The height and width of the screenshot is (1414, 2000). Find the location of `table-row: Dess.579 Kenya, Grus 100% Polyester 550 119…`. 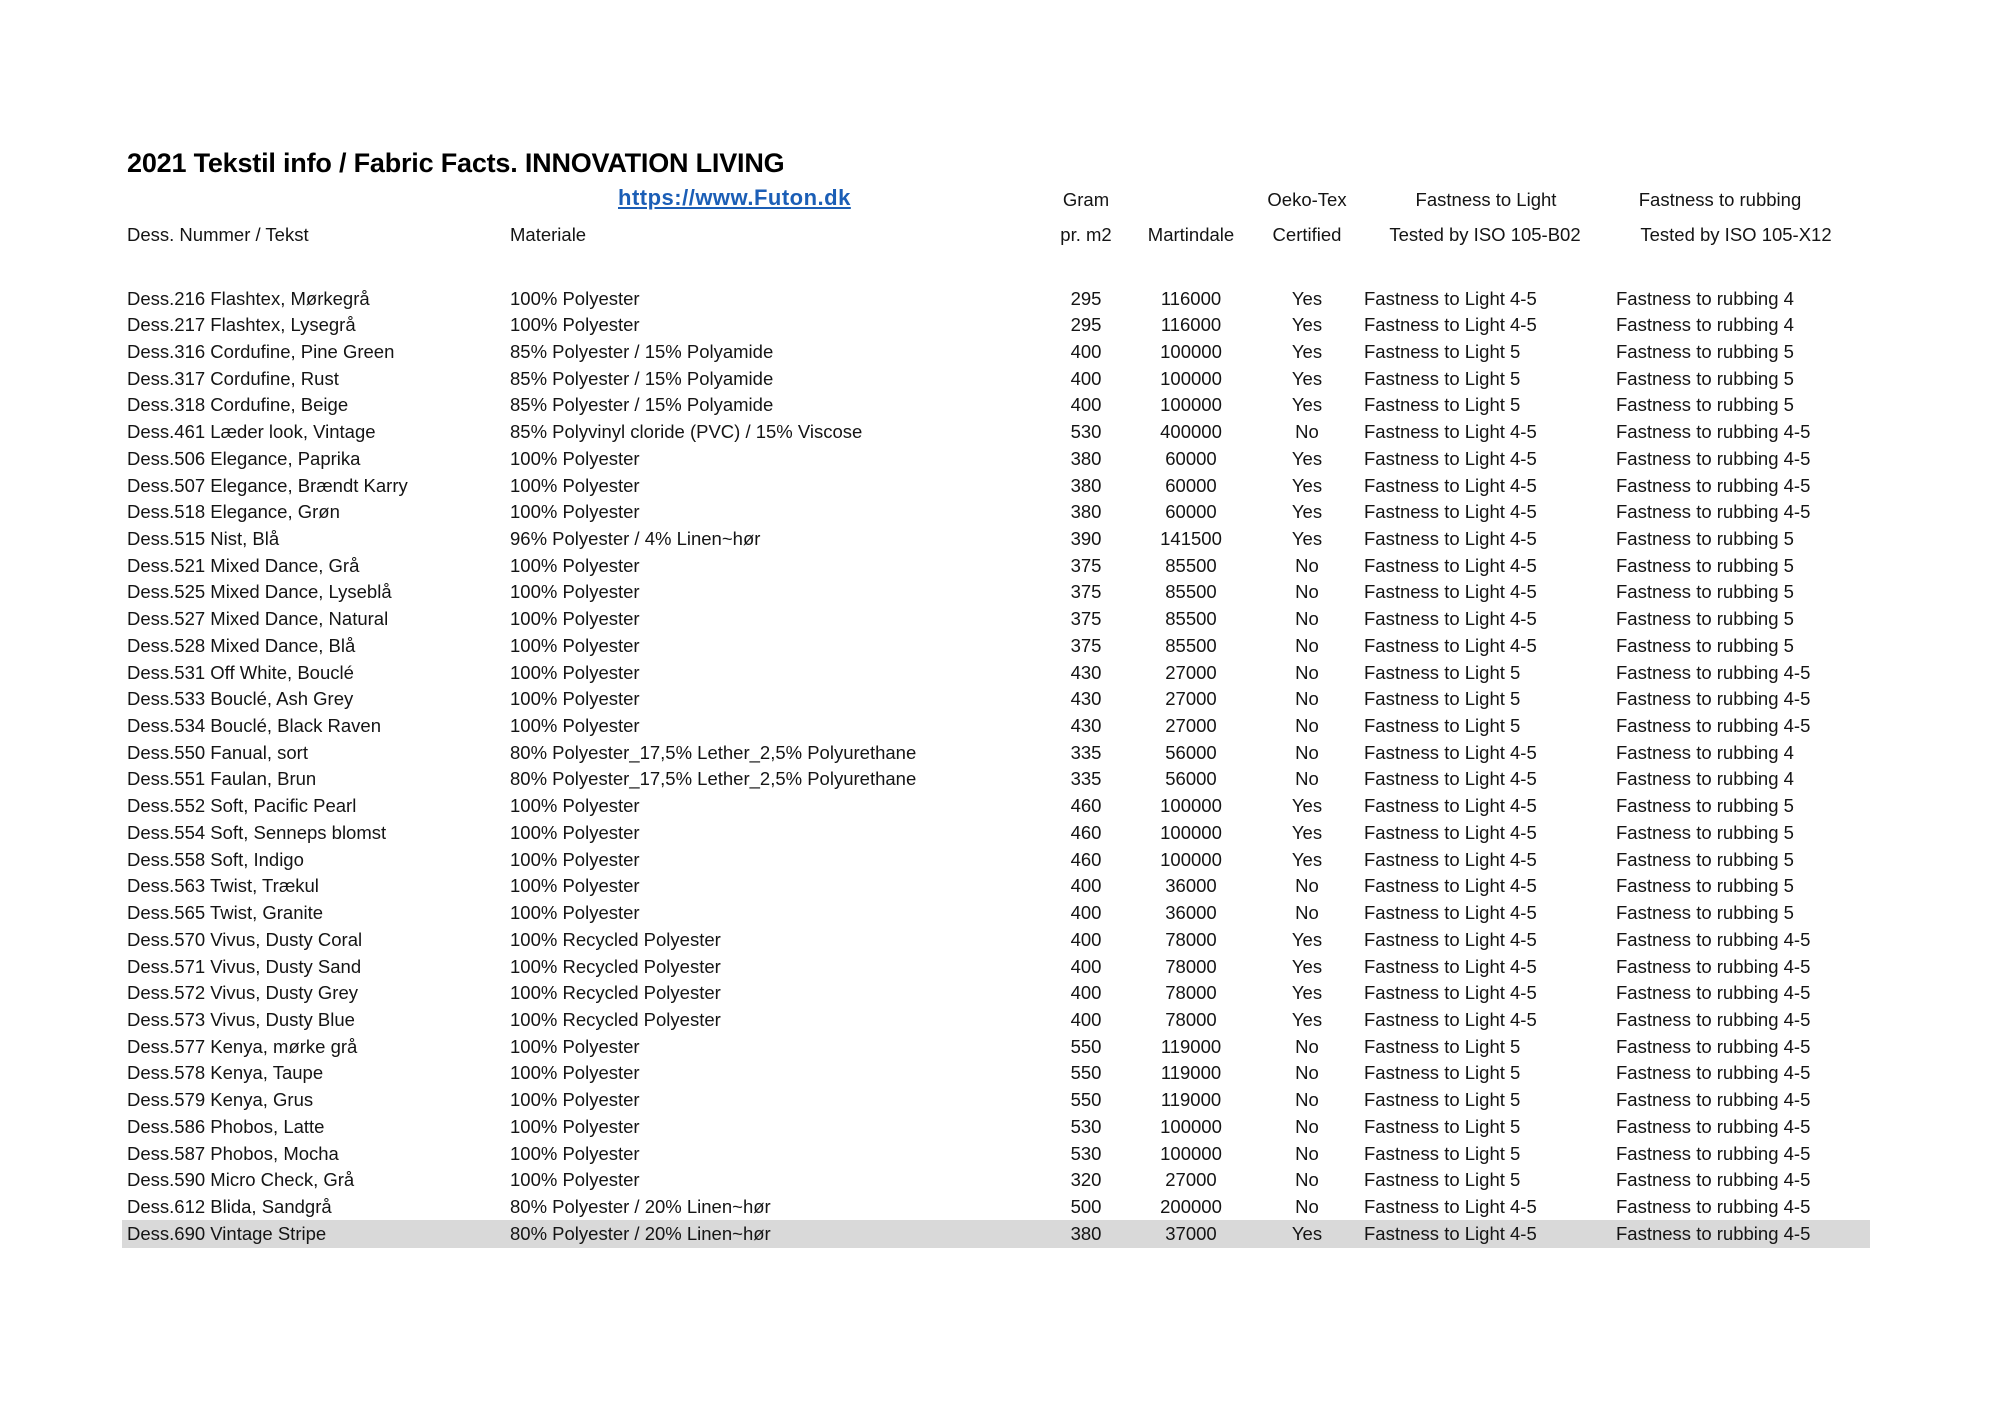

table-row: Dess.579 Kenya, Grus 100% Polyester 550 119… is located at coordinates (1000, 1100).